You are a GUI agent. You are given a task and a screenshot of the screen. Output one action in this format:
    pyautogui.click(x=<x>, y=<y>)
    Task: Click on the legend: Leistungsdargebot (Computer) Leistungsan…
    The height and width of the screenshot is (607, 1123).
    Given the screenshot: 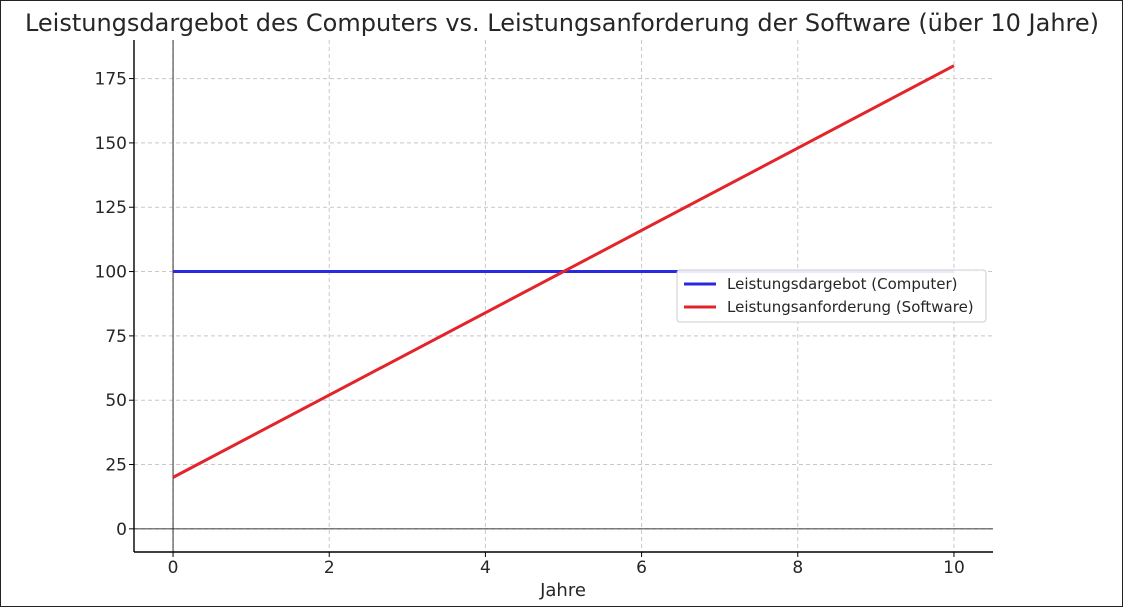 What is the action you would take?
    pyautogui.click(x=831, y=296)
    